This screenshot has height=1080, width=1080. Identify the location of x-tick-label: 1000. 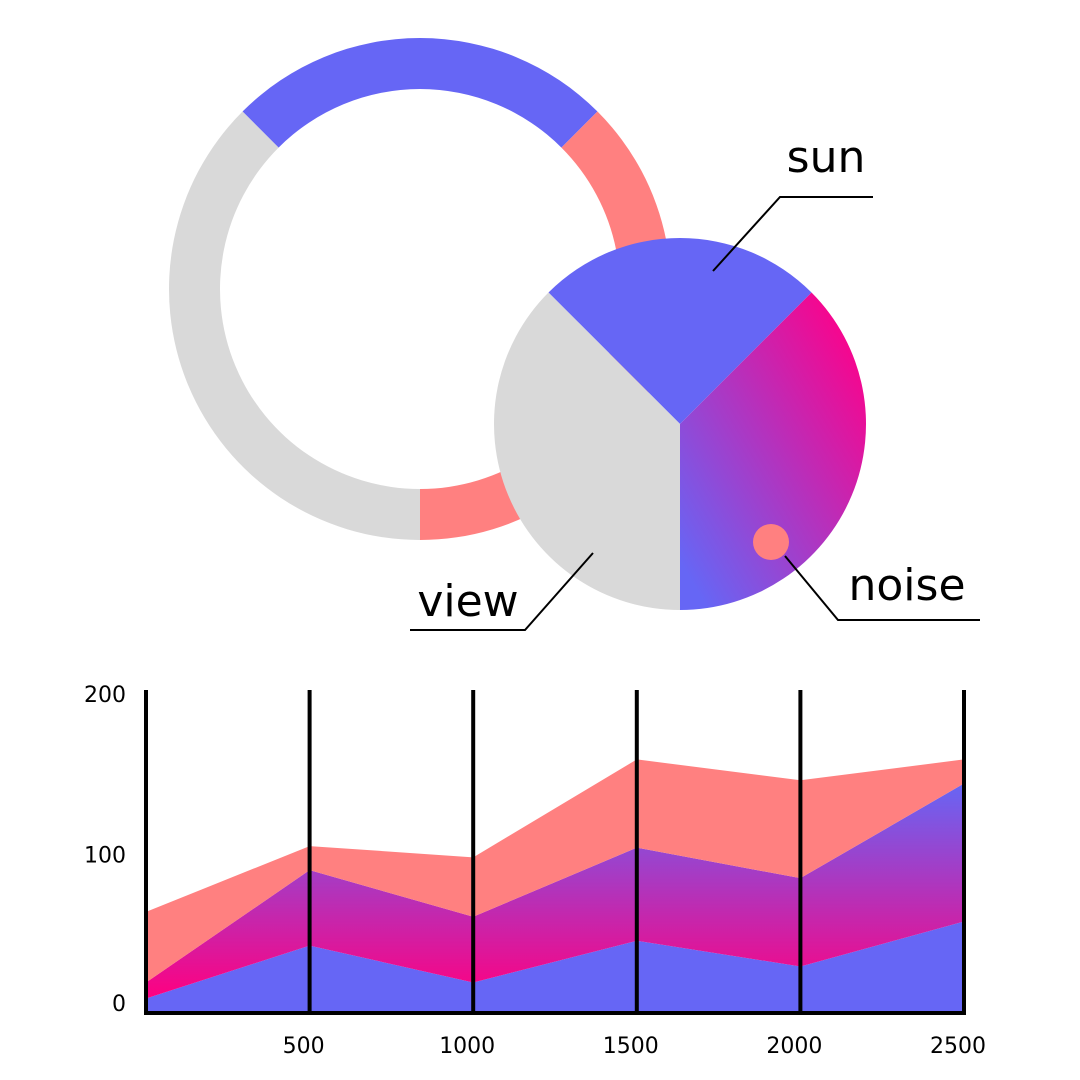
(467, 1046).